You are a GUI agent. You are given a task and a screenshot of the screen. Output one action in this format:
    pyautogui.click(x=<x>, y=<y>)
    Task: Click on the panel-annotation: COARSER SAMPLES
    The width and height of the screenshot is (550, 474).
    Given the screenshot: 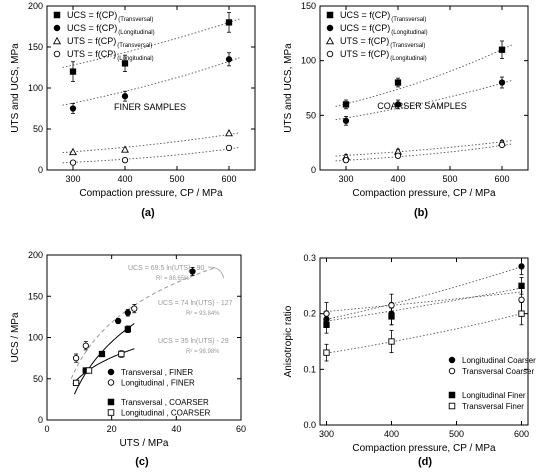 What is the action you would take?
    pyautogui.click(x=422, y=106)
    